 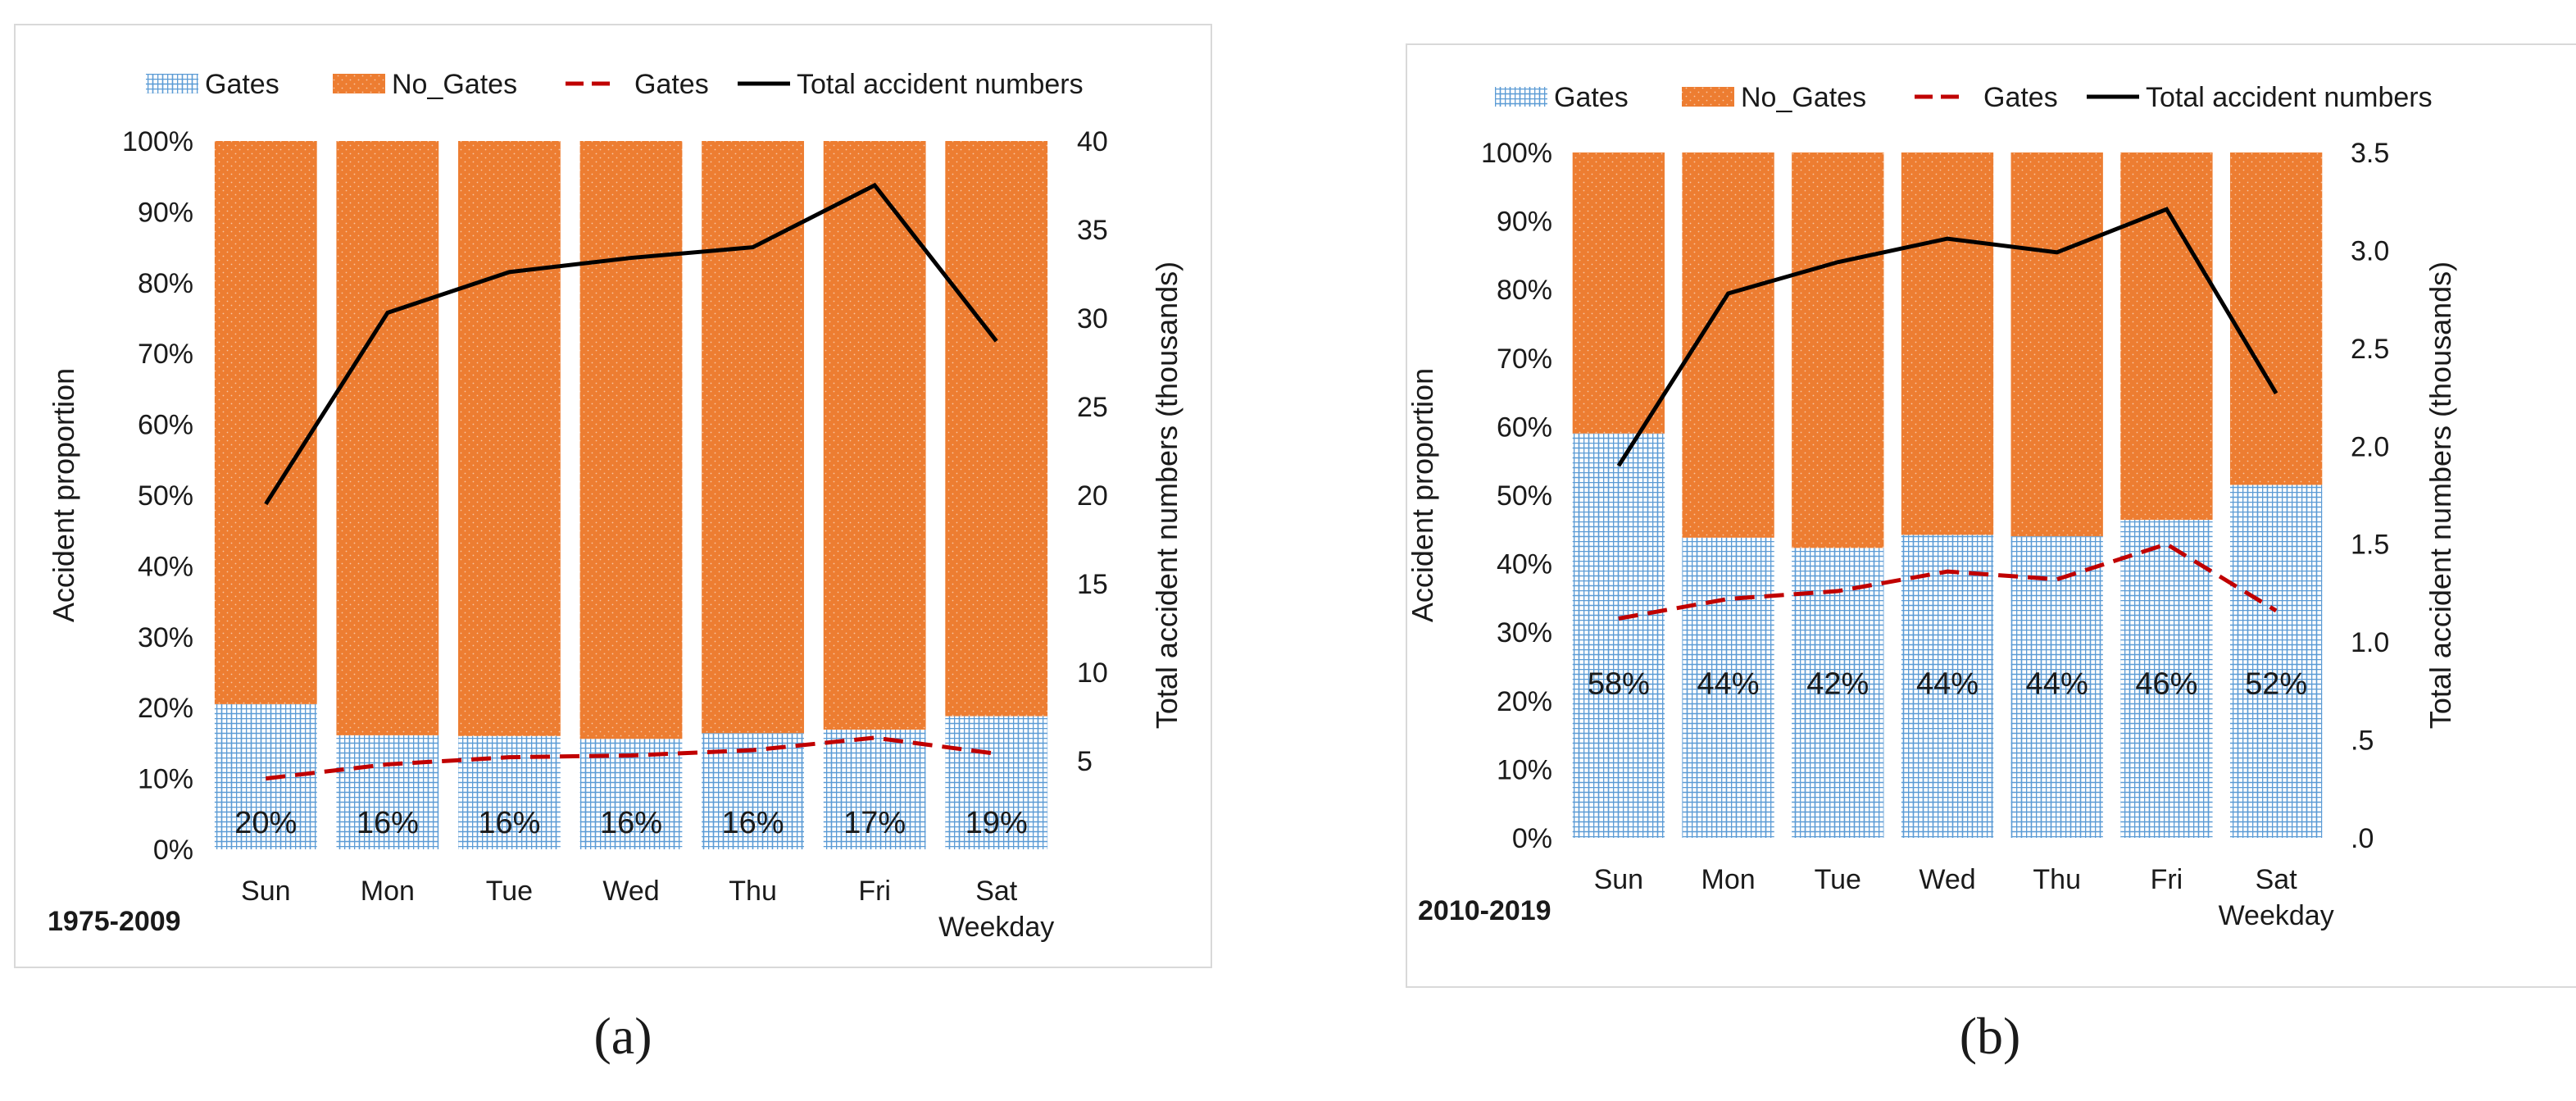 I want to click on panel-caption: (a), so click(x=622, y=1036).